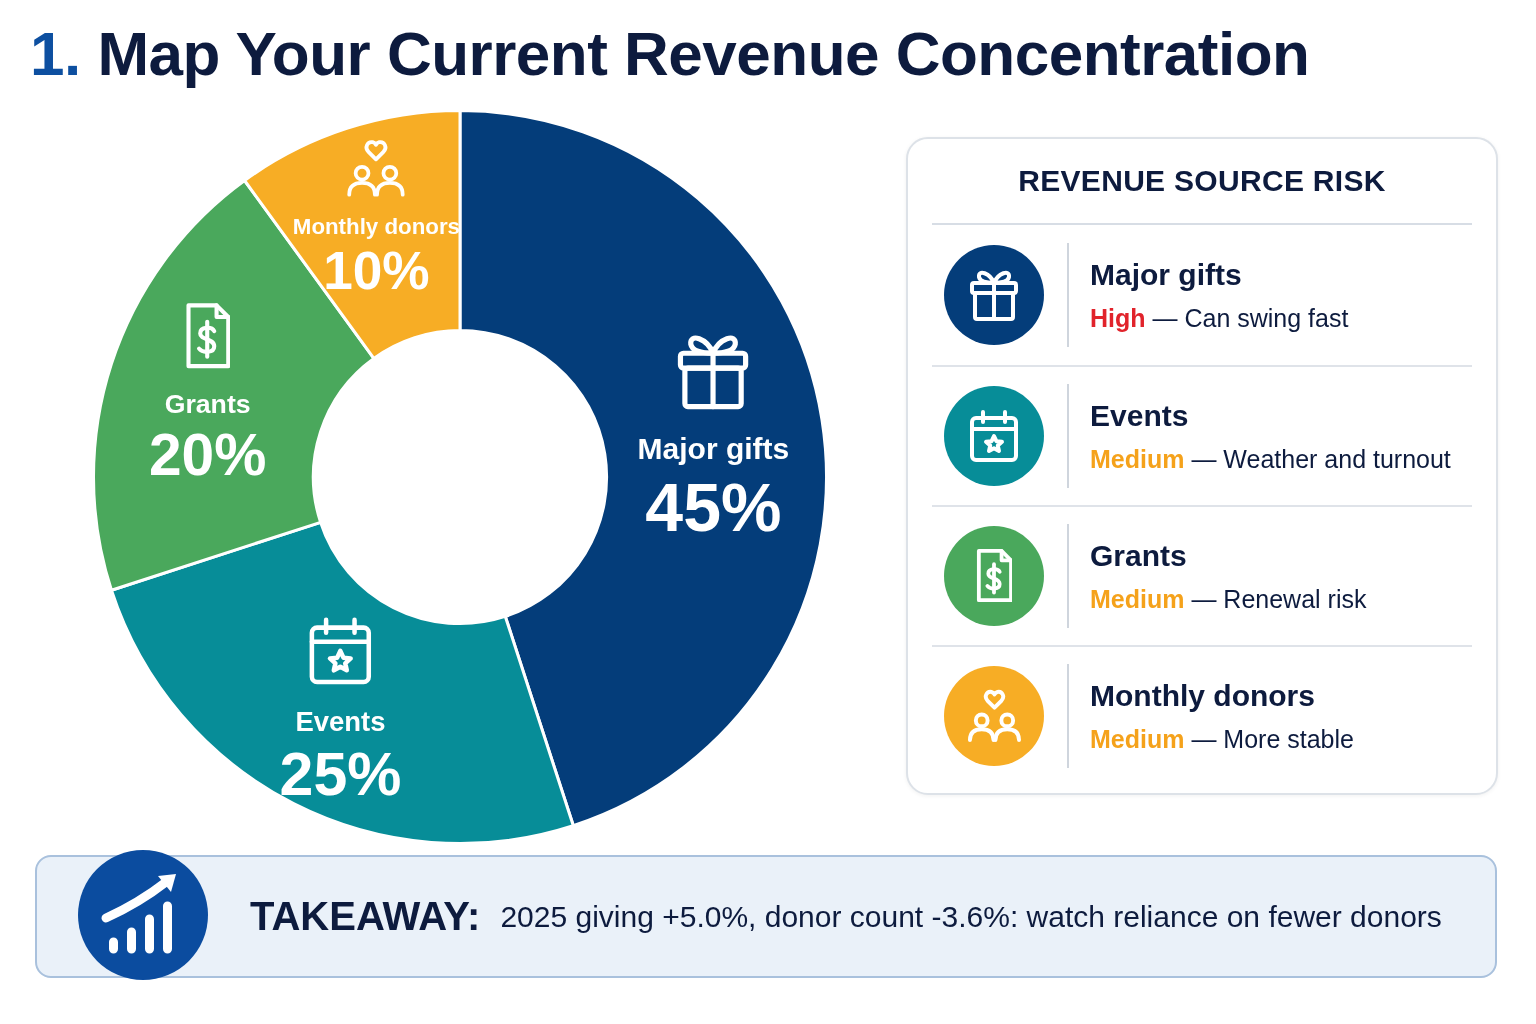 The height and width of the screenshot is (1024, 1536). What do you see at coordinates (1270, 459) in the screenshot?
I see `text: Medium — Weather and turnout` at bounding box center [1270, 459].